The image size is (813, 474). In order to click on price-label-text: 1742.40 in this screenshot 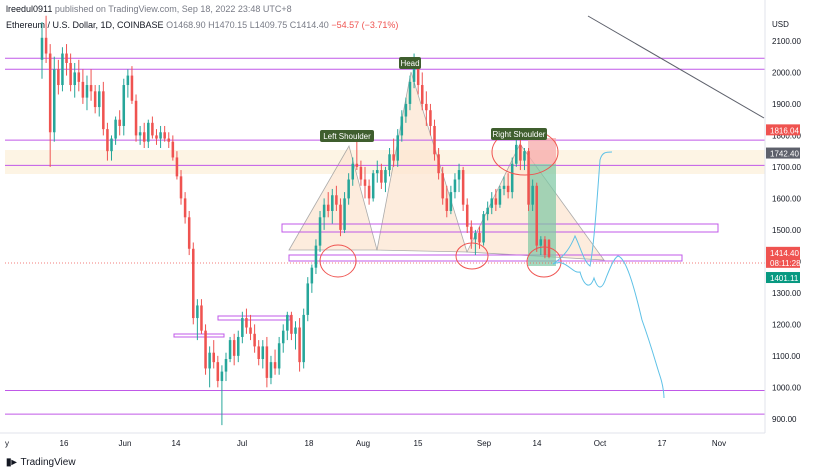, I will do `click(784, 154)`.